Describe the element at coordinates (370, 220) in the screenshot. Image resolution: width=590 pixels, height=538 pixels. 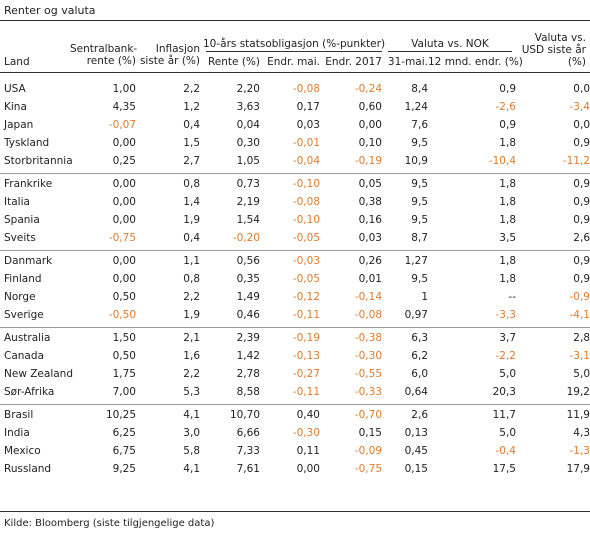
I see `cell-endr-2017: 0,16` at that location.